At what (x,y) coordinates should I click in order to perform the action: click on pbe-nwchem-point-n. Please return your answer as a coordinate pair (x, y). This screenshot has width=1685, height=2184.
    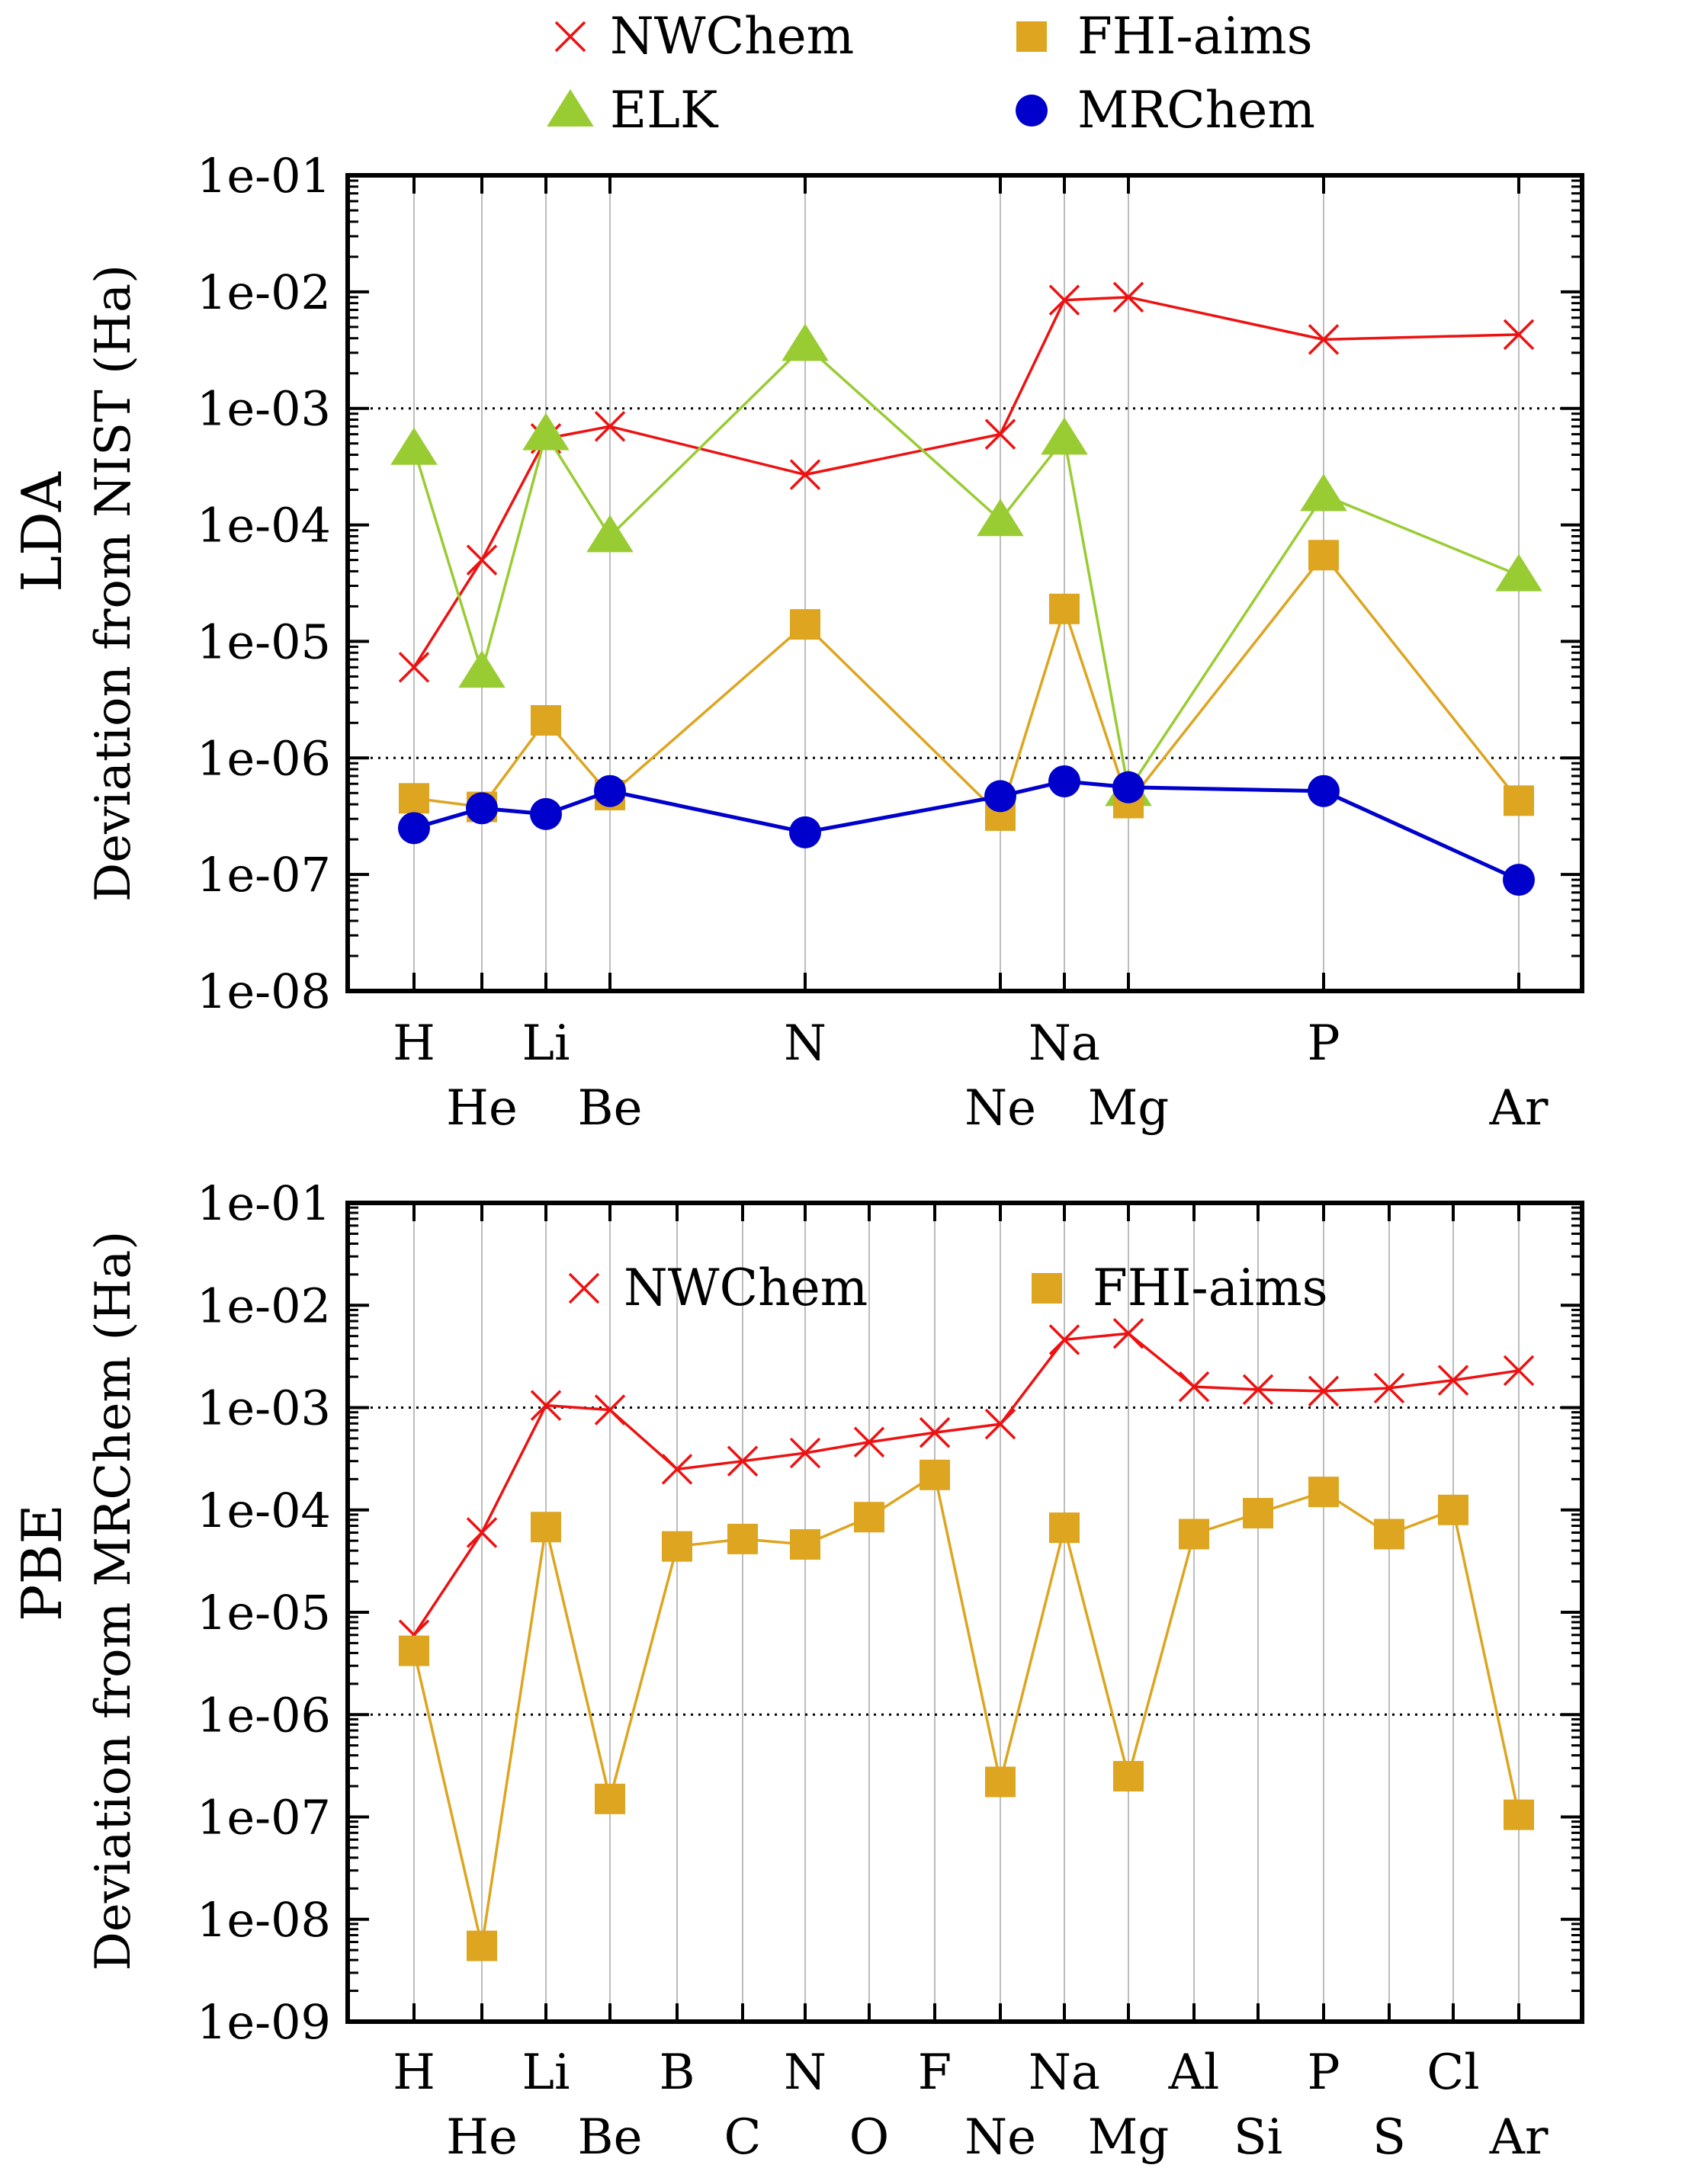
    Looking at the image, I should click on (805, 1453).